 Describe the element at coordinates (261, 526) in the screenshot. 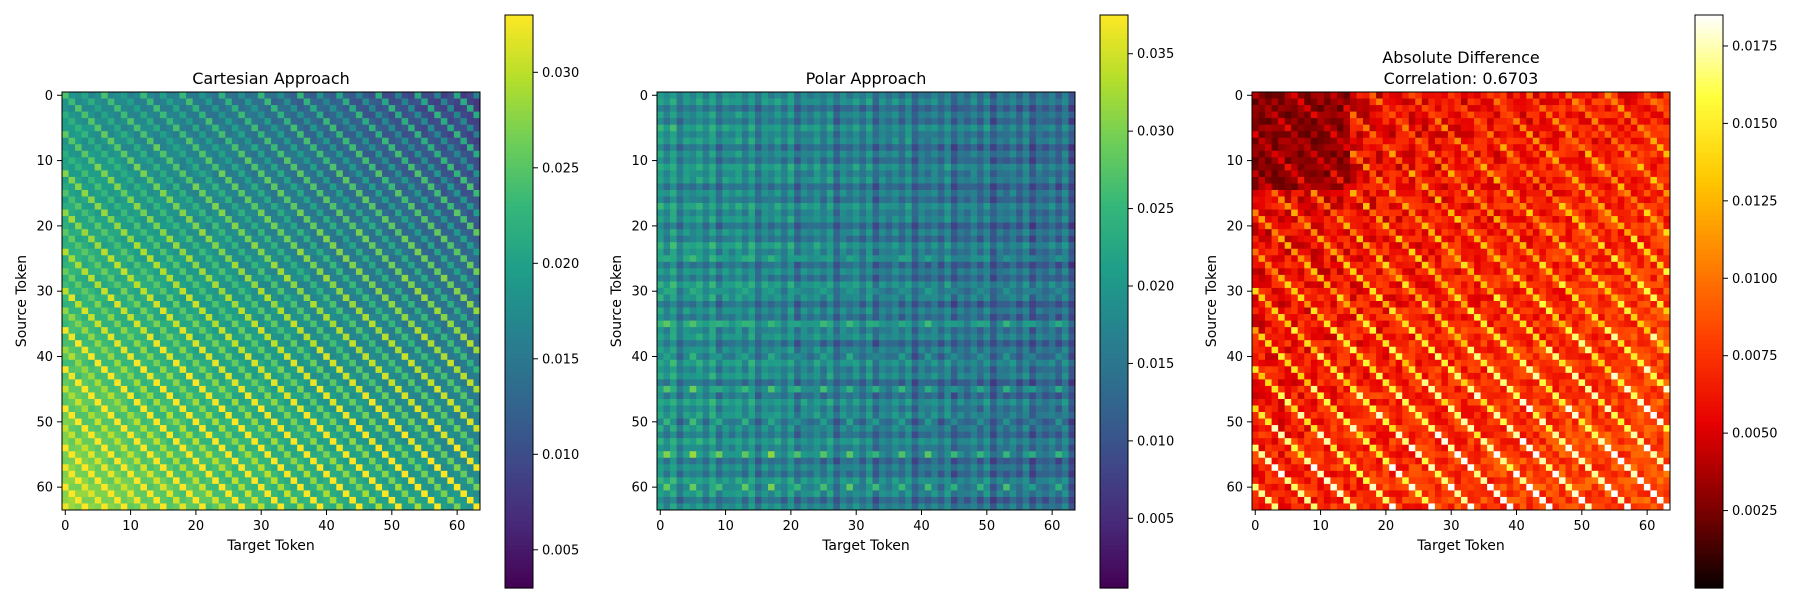

I see `x-tick-label: 30` at that location.